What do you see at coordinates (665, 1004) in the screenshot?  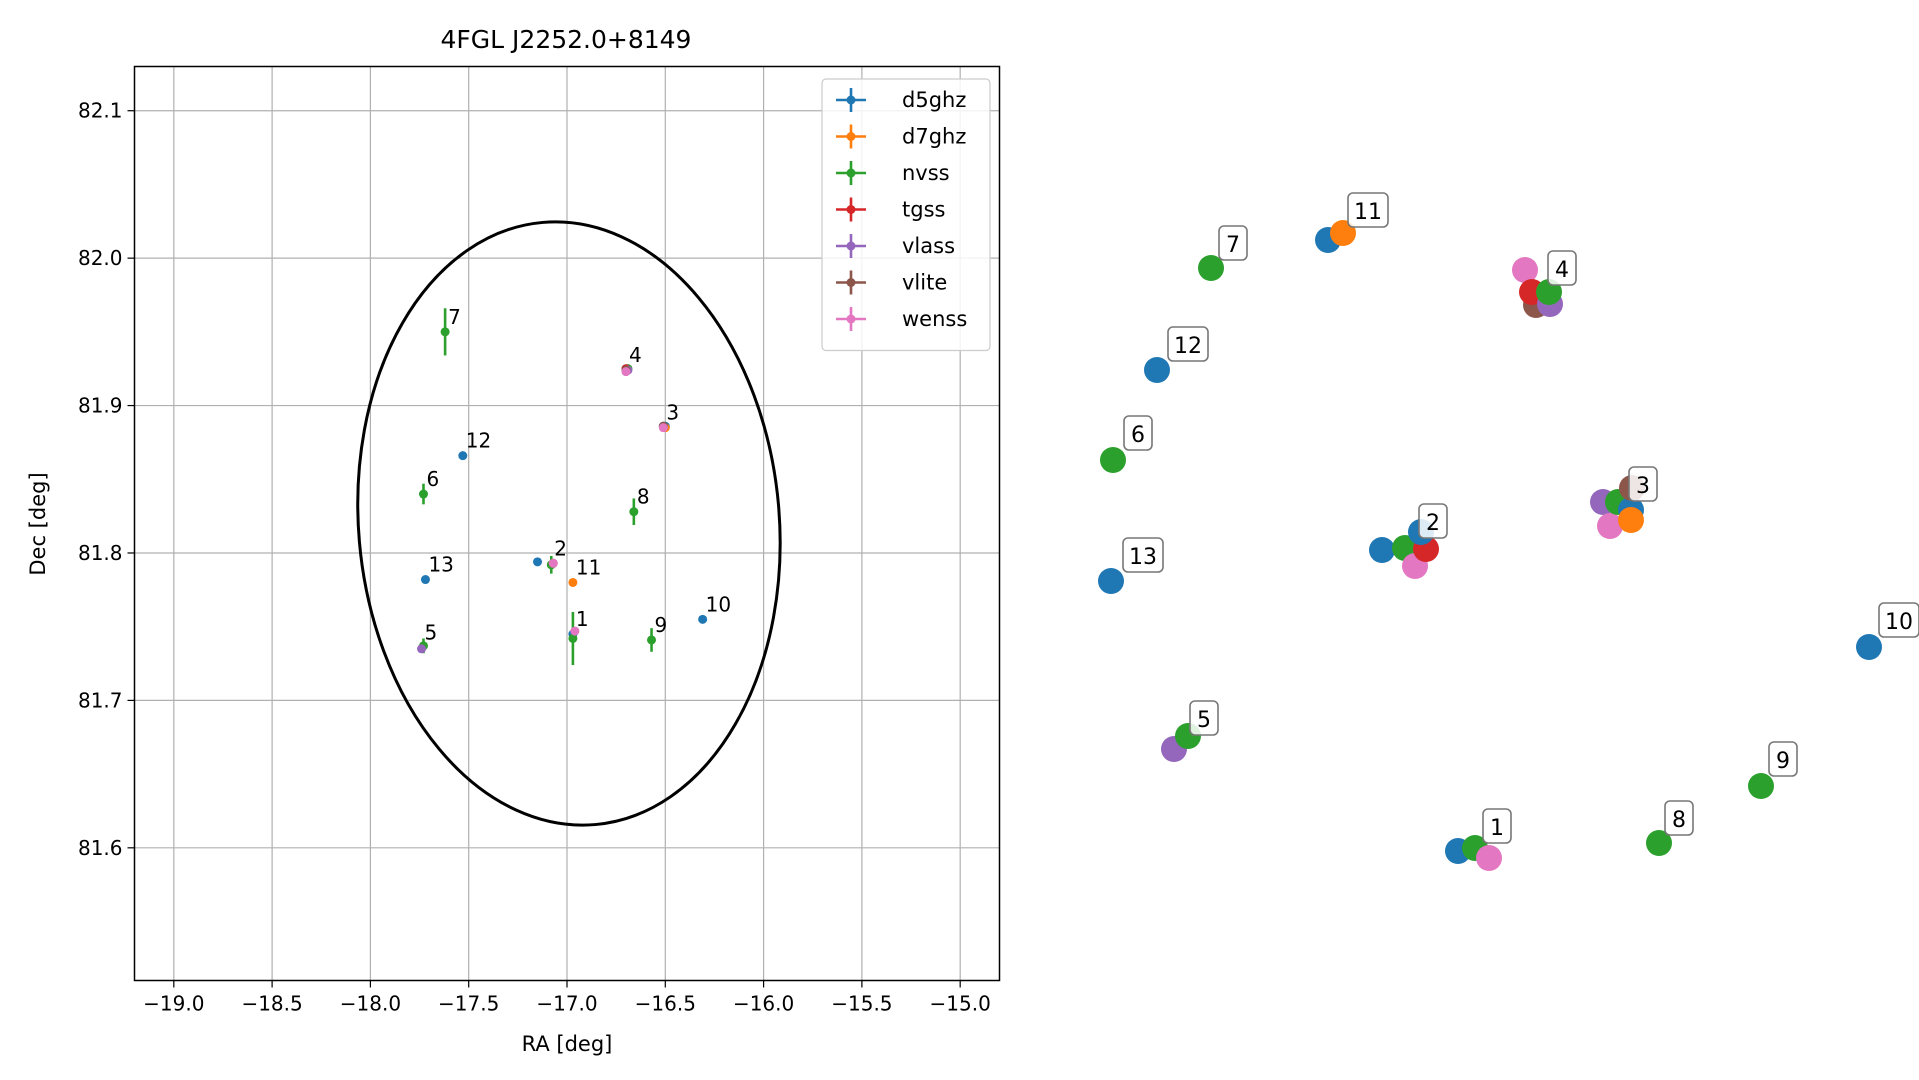 I see `x-tick-label: −16.5` at bounding box center [665, 1004].